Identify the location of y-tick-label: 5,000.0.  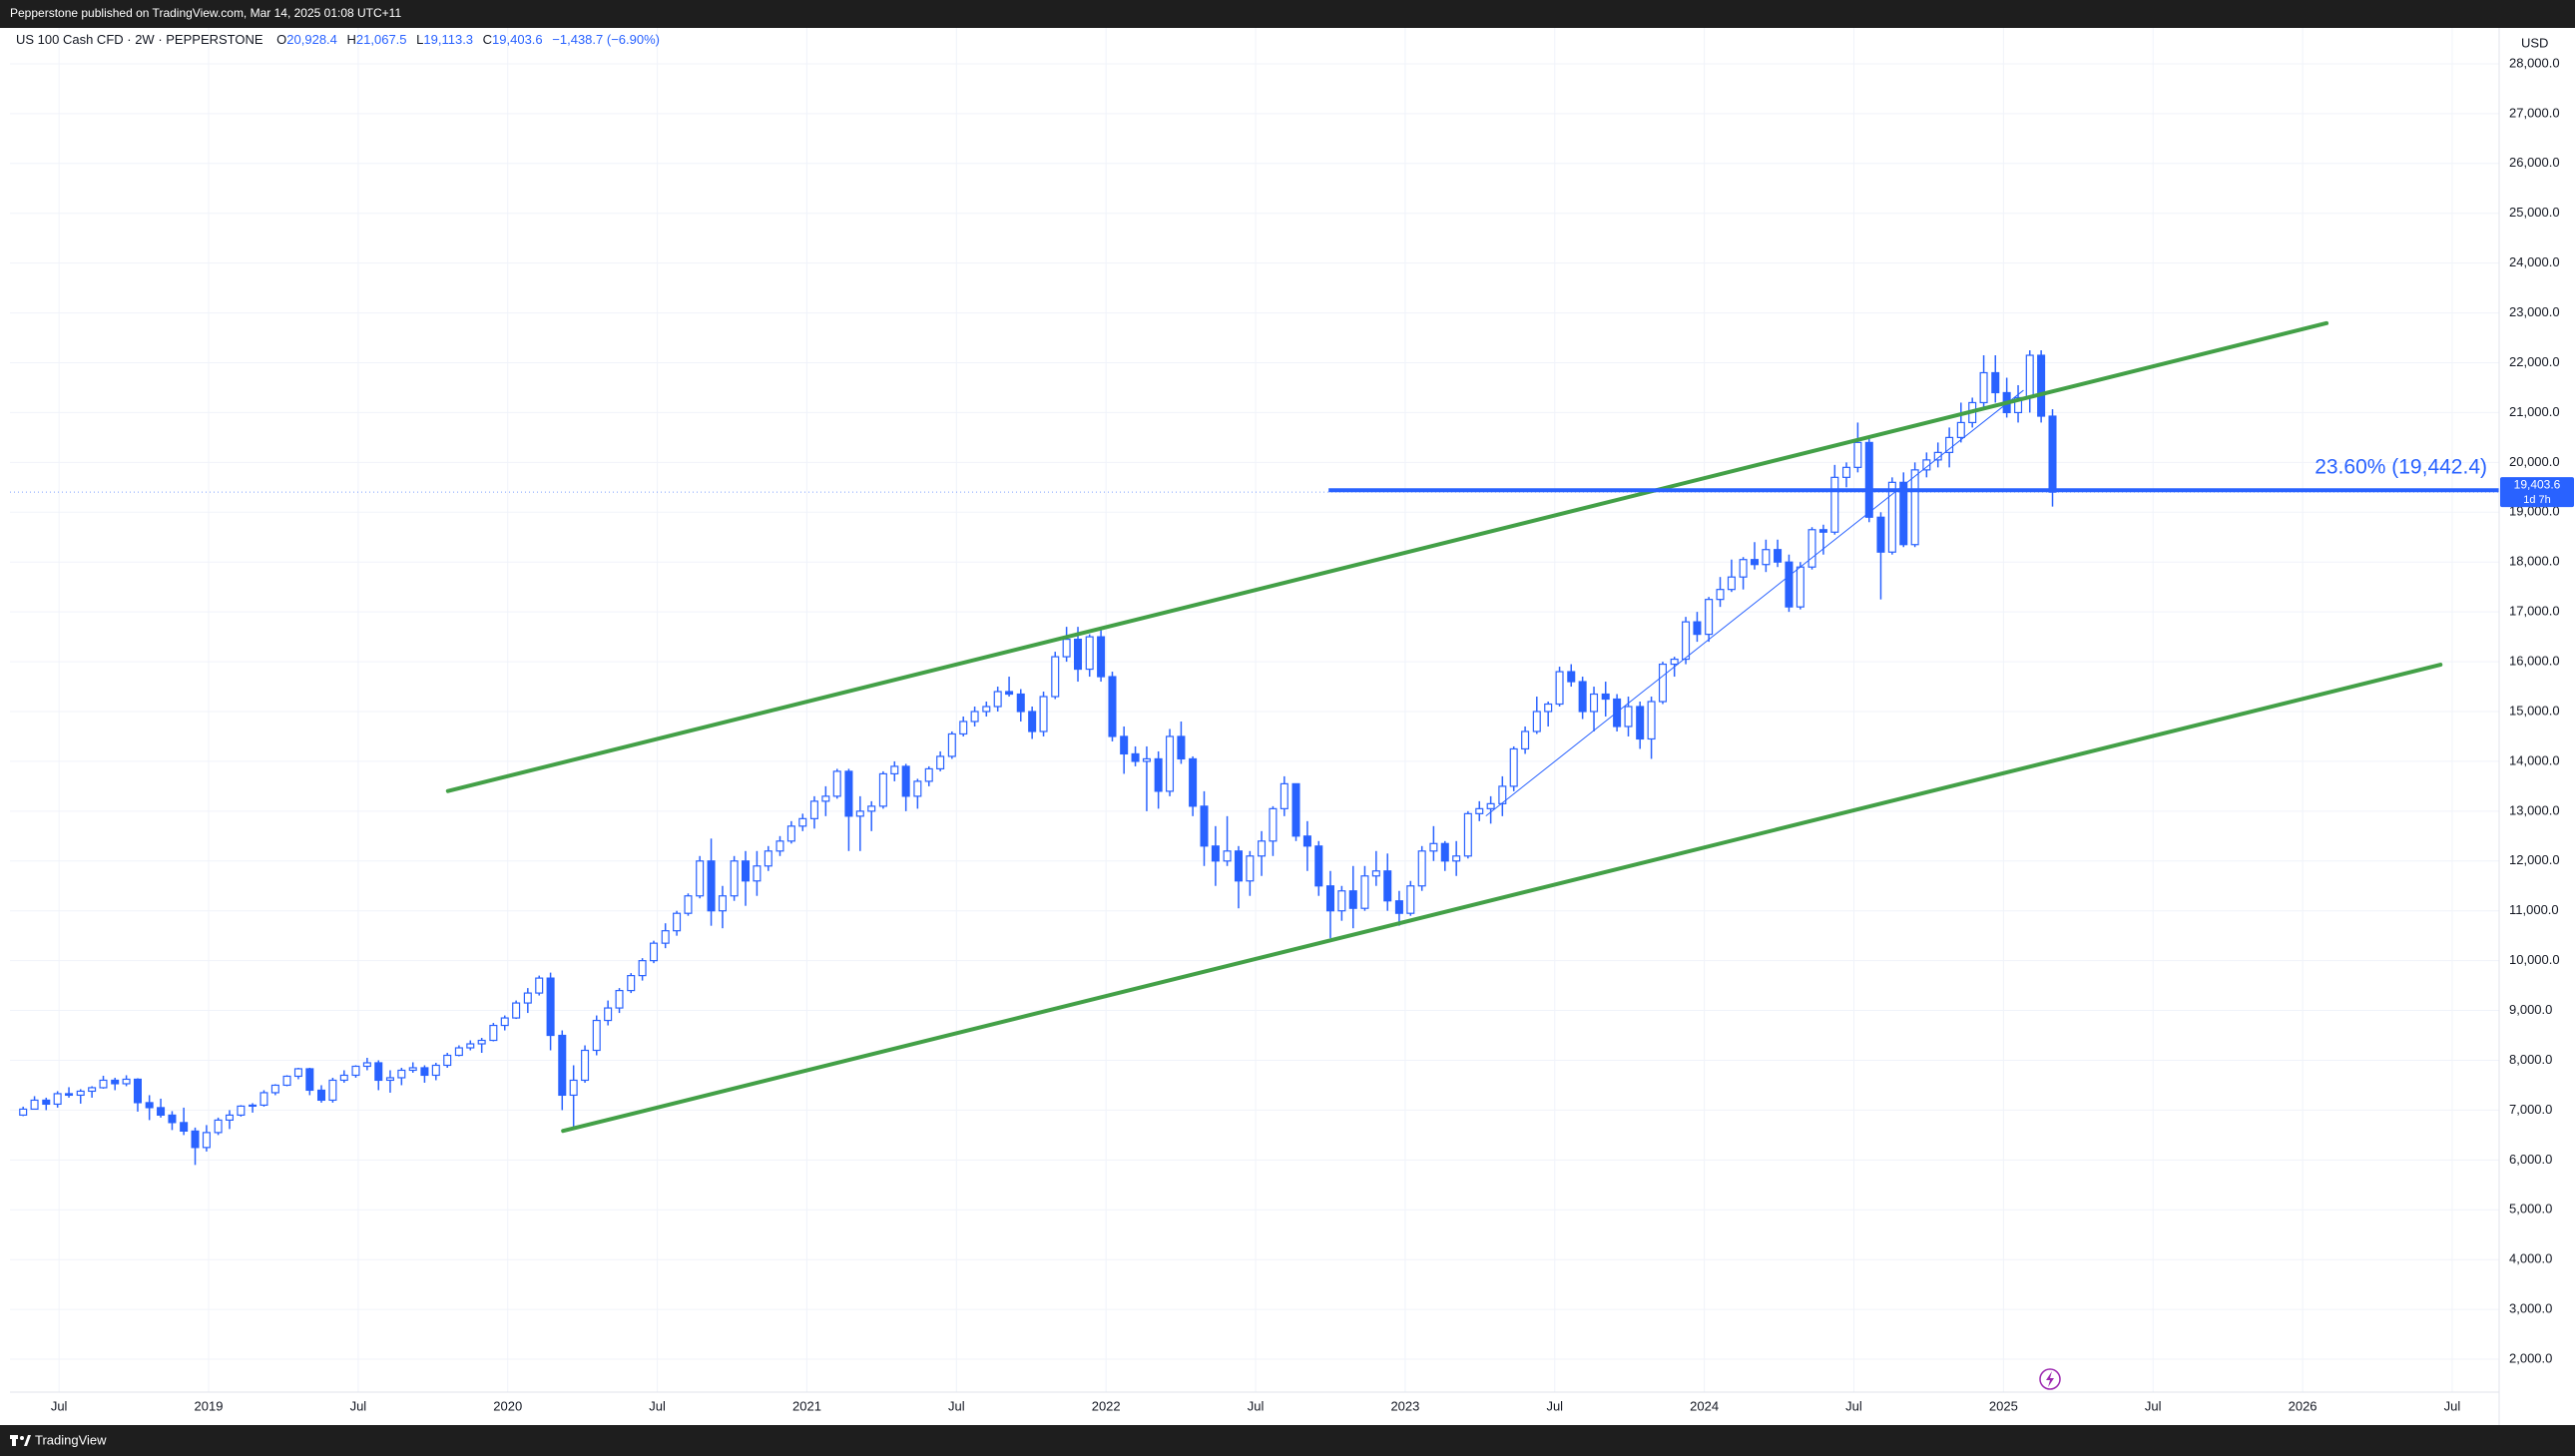
(2531, 1209).